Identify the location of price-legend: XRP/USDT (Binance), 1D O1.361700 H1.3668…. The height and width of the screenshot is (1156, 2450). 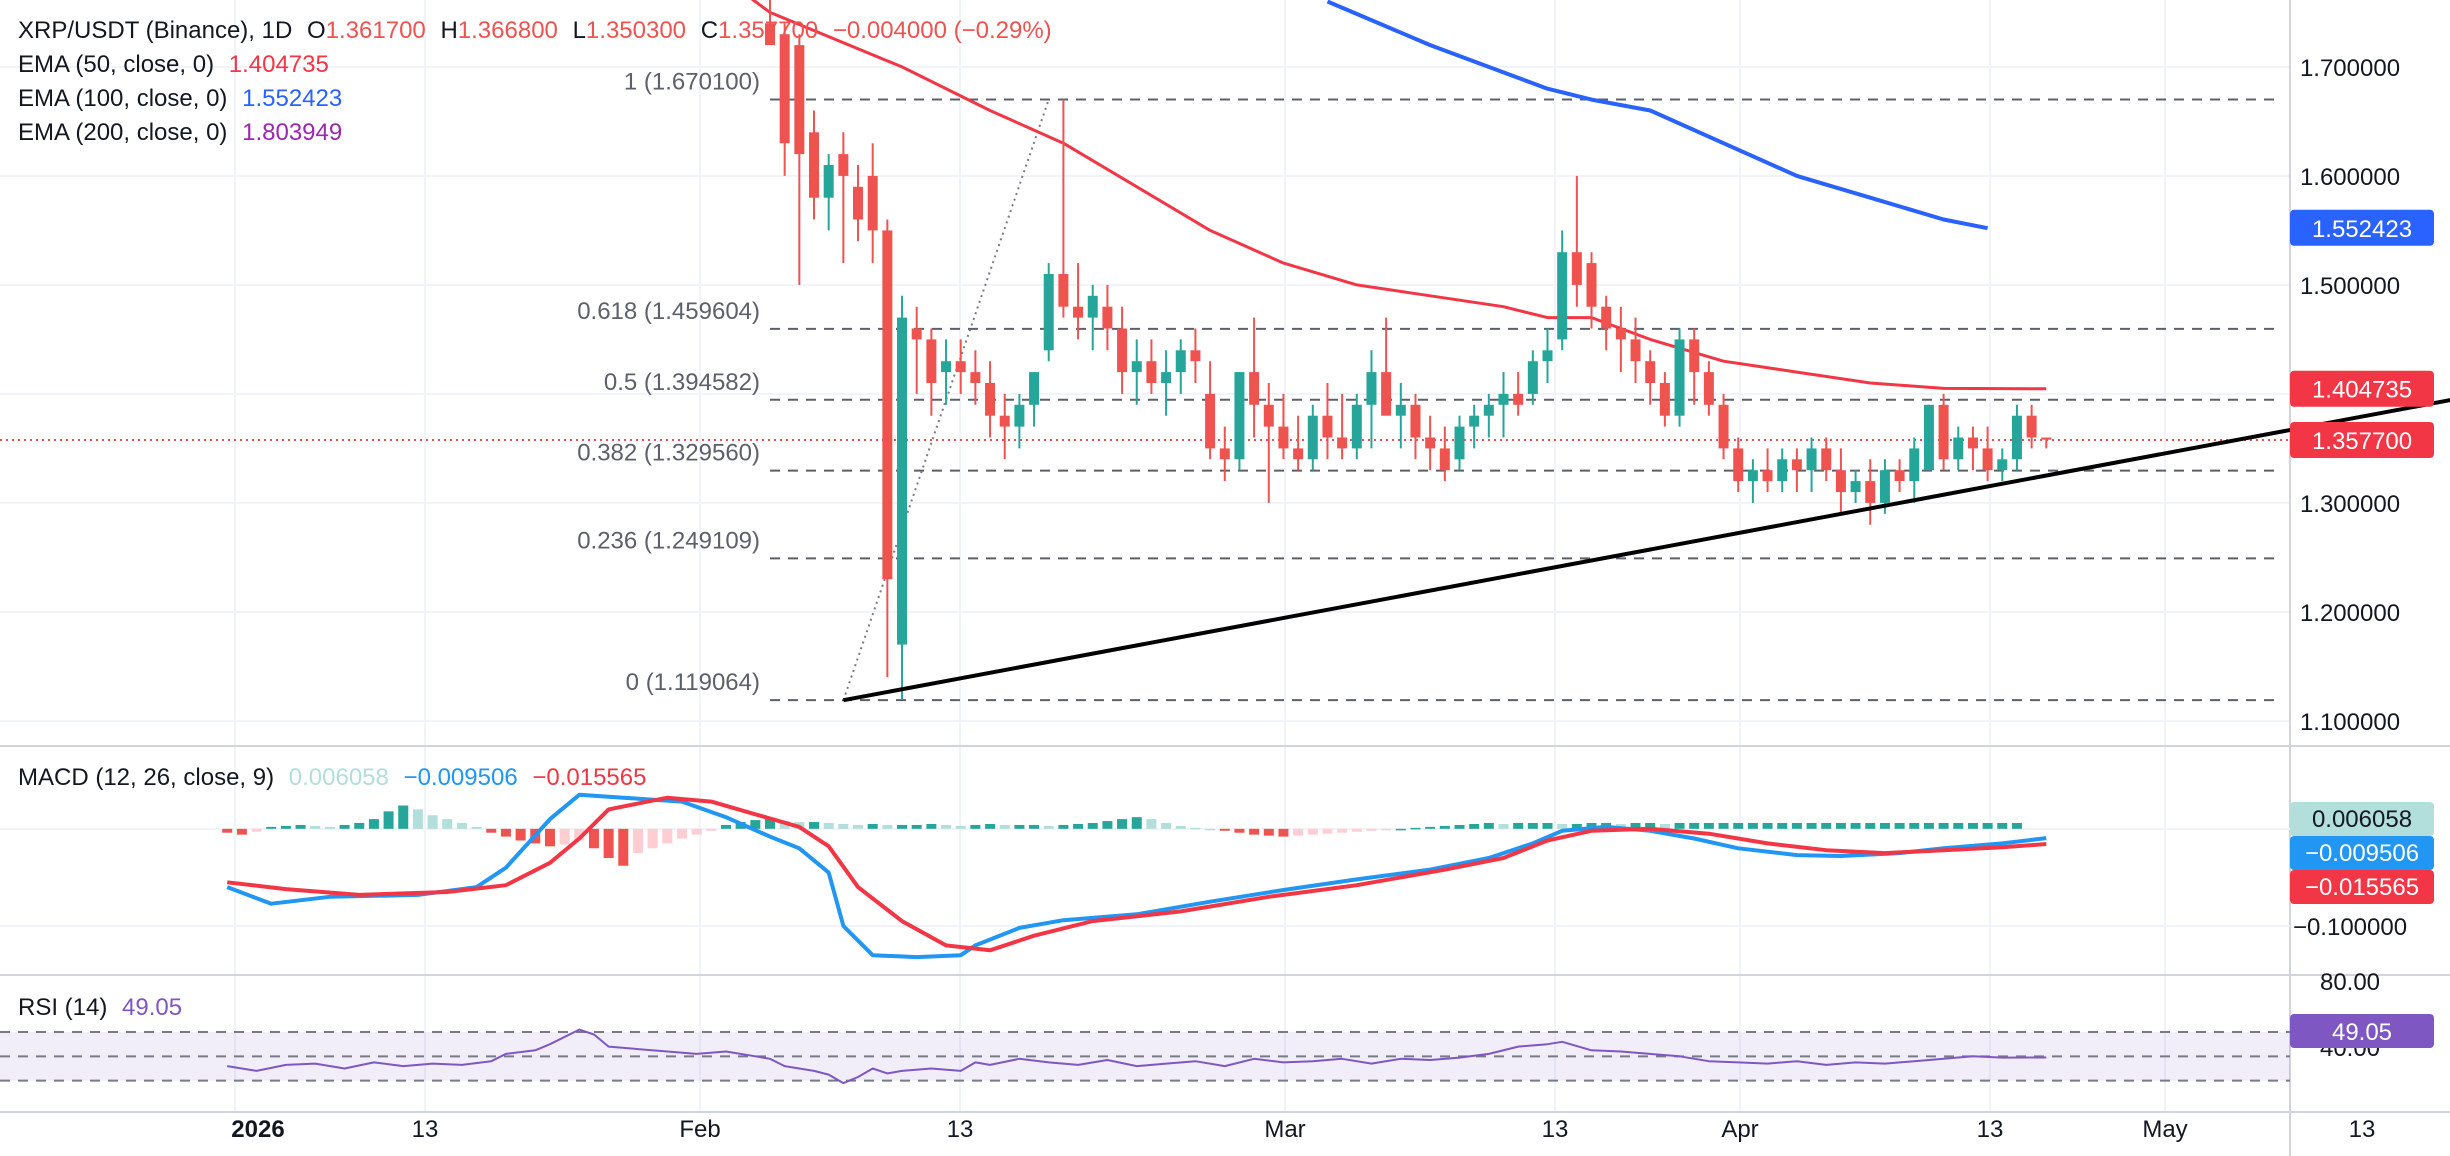
(539, 82).